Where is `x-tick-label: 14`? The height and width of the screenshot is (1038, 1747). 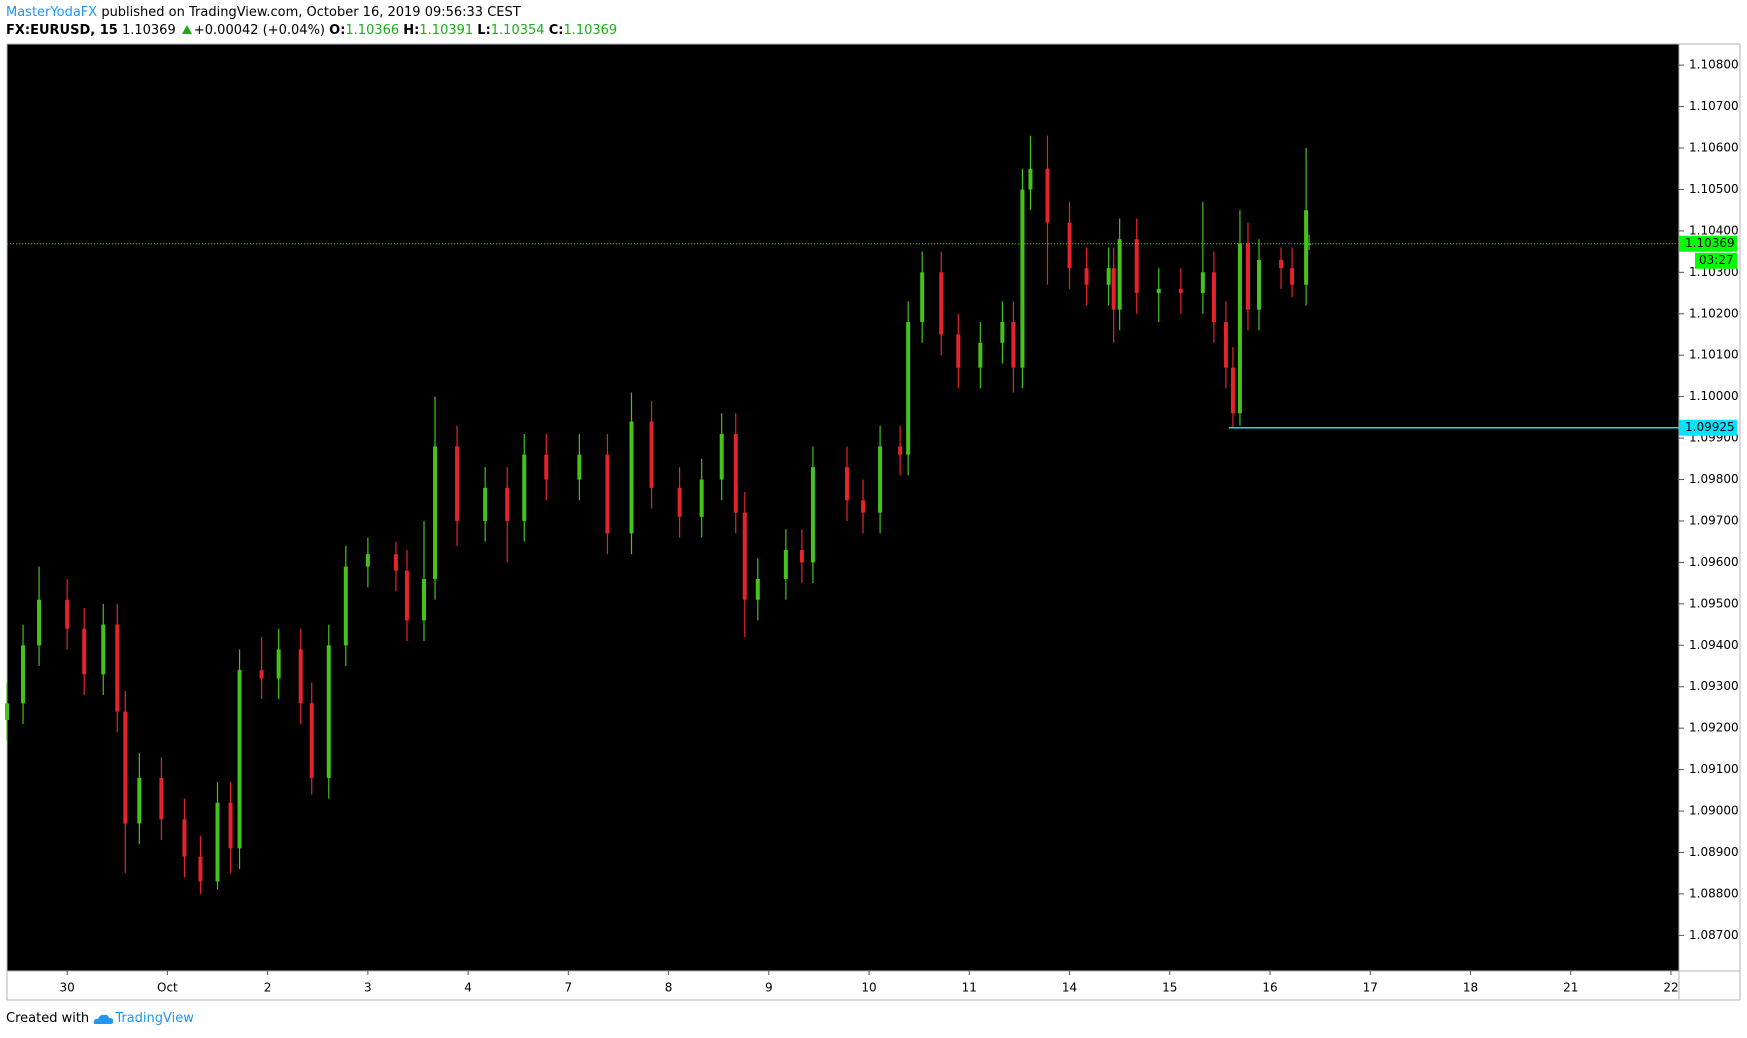
x-tick-label: 14 is located at coordinates (1069, 988).